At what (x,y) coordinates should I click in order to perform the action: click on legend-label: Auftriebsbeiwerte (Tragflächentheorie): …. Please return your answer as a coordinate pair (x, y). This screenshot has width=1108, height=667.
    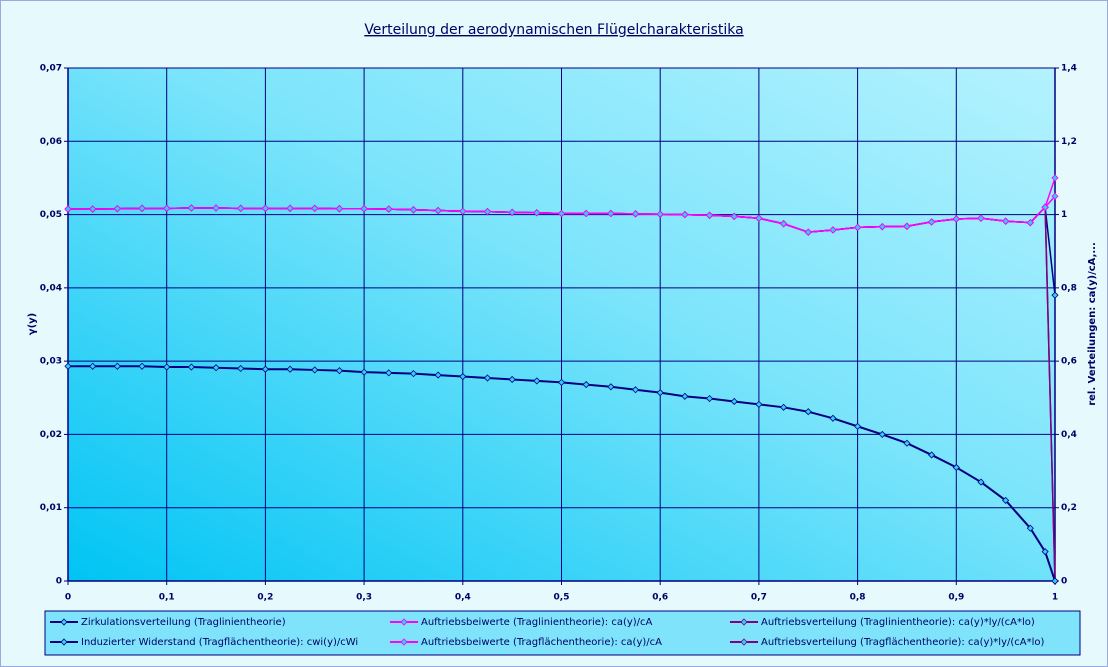
    Looking at the image, I should click on (541, 642).